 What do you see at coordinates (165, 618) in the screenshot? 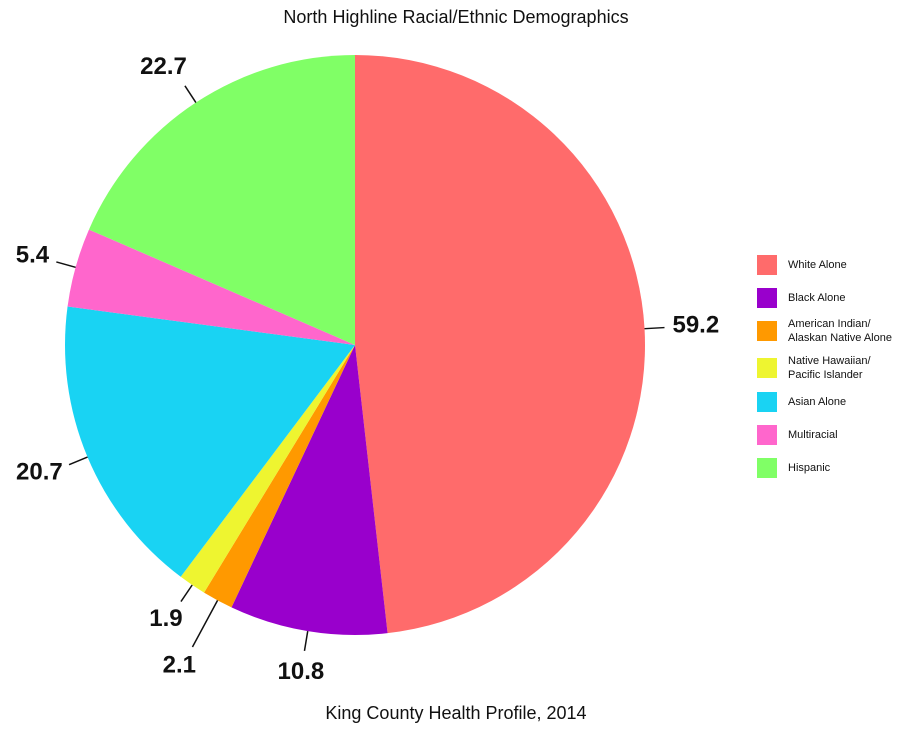
I see `data-label: 1.9` at bounding box center [165, 618].